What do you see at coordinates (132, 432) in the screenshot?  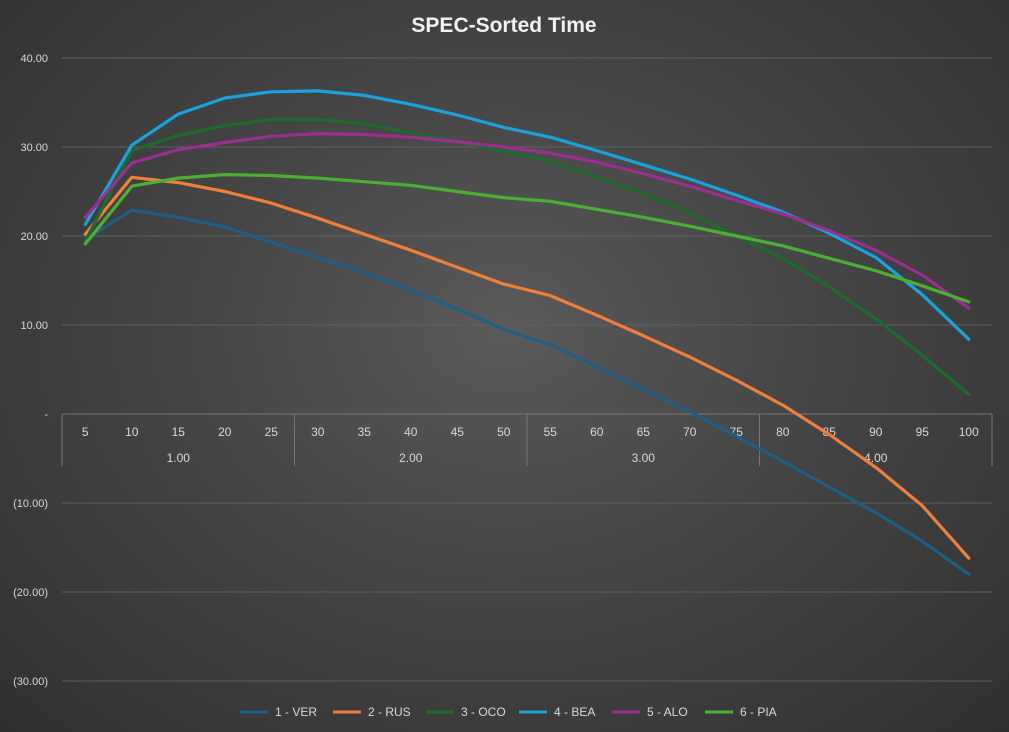 I see `x-tick-label: 10` at bounding box center [132, 432].